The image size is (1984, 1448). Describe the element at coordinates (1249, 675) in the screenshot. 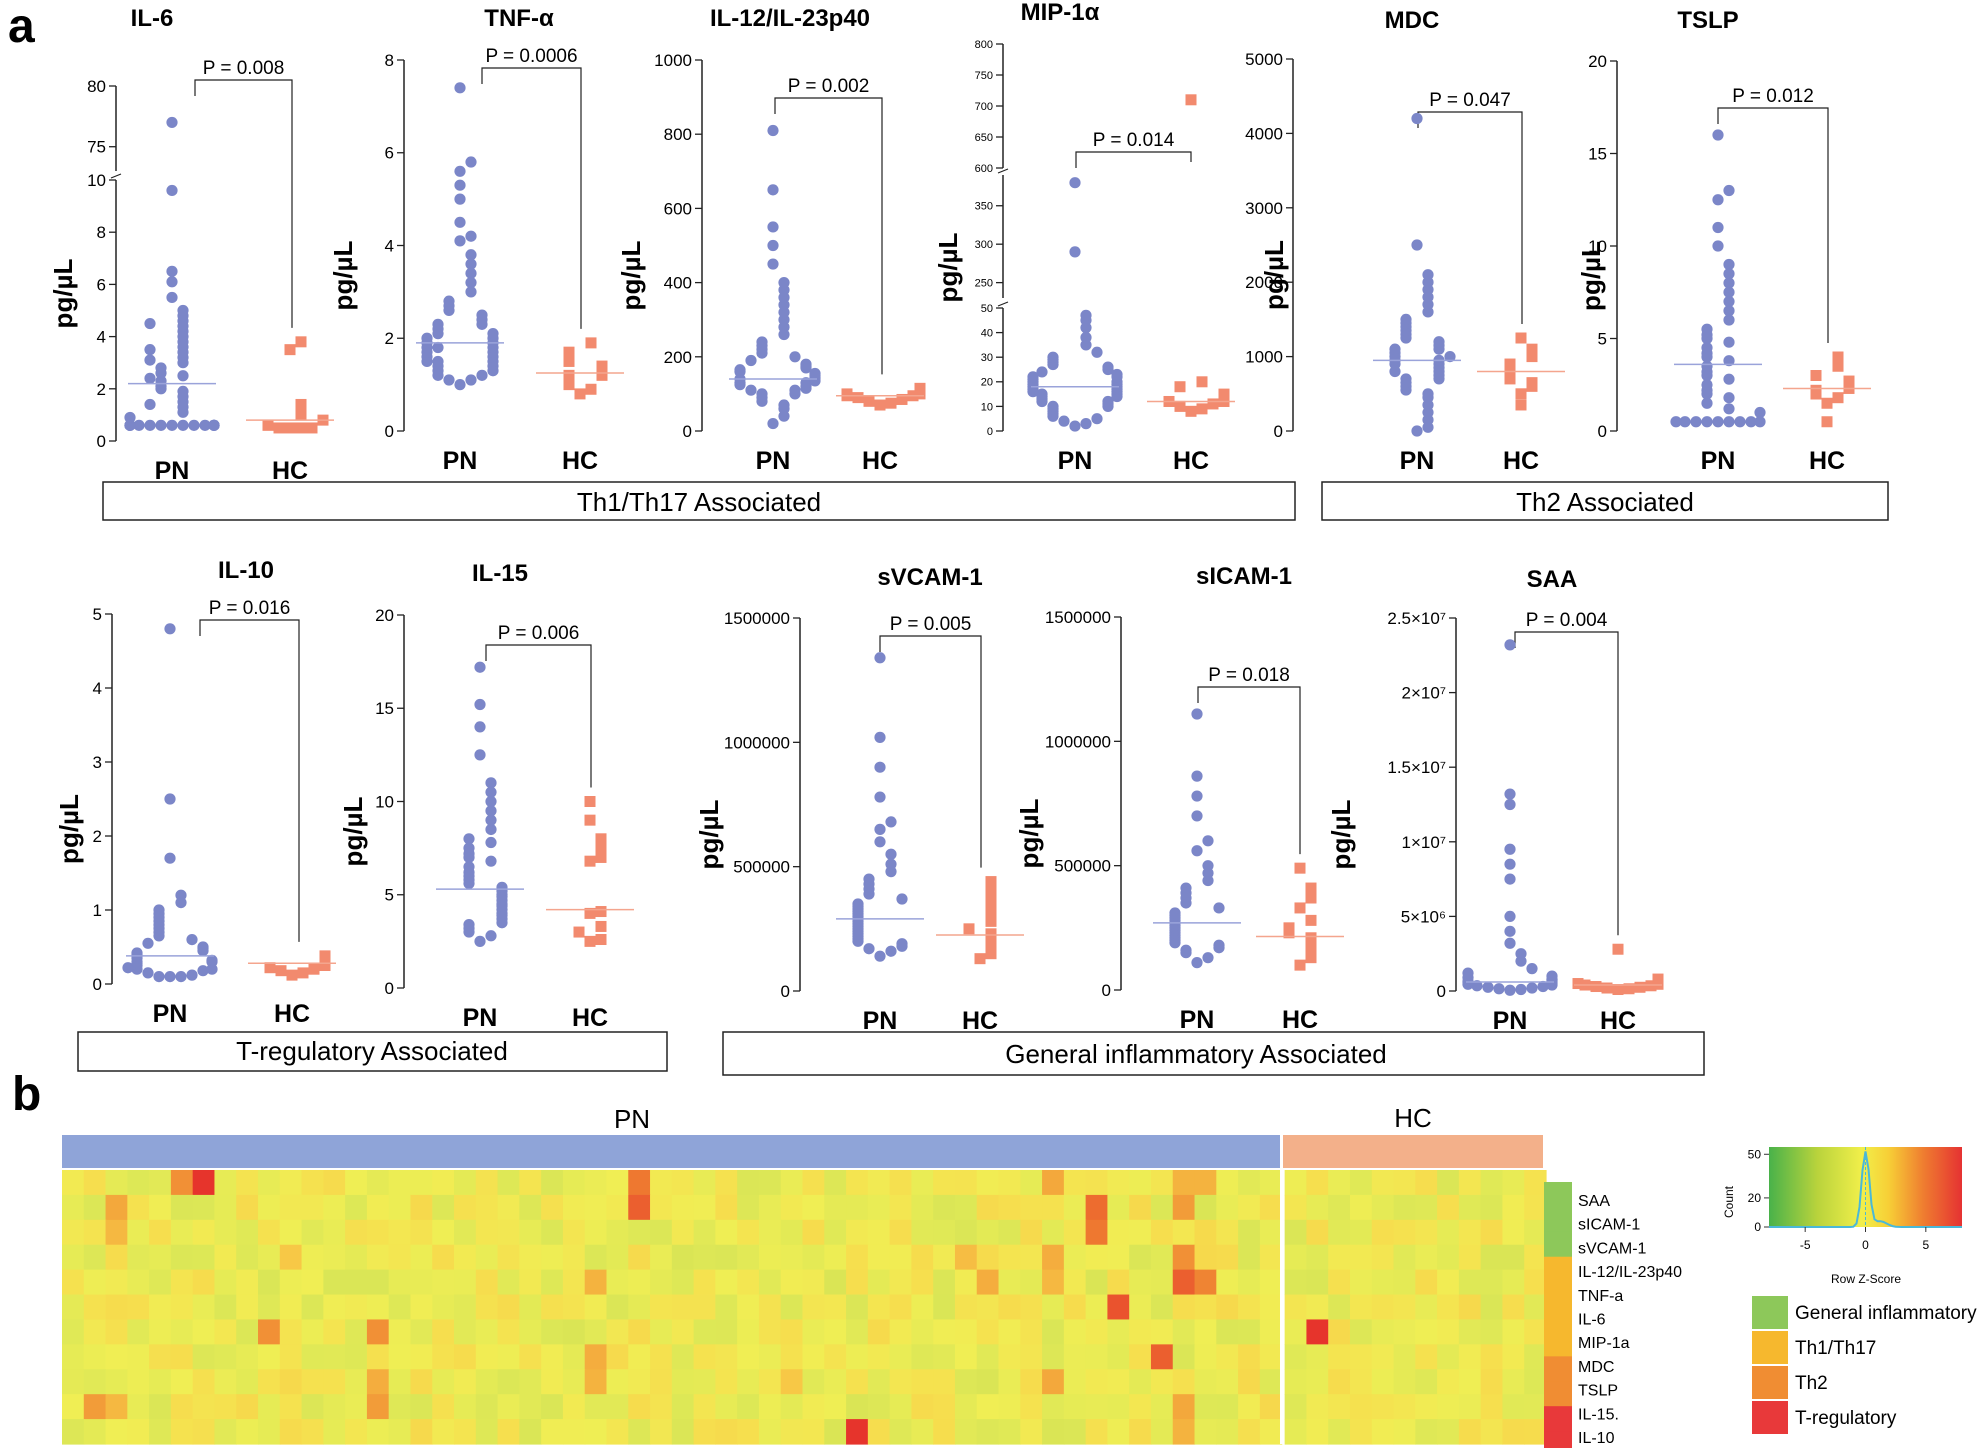

I see `p-value-label: P = 0.018` at that location.